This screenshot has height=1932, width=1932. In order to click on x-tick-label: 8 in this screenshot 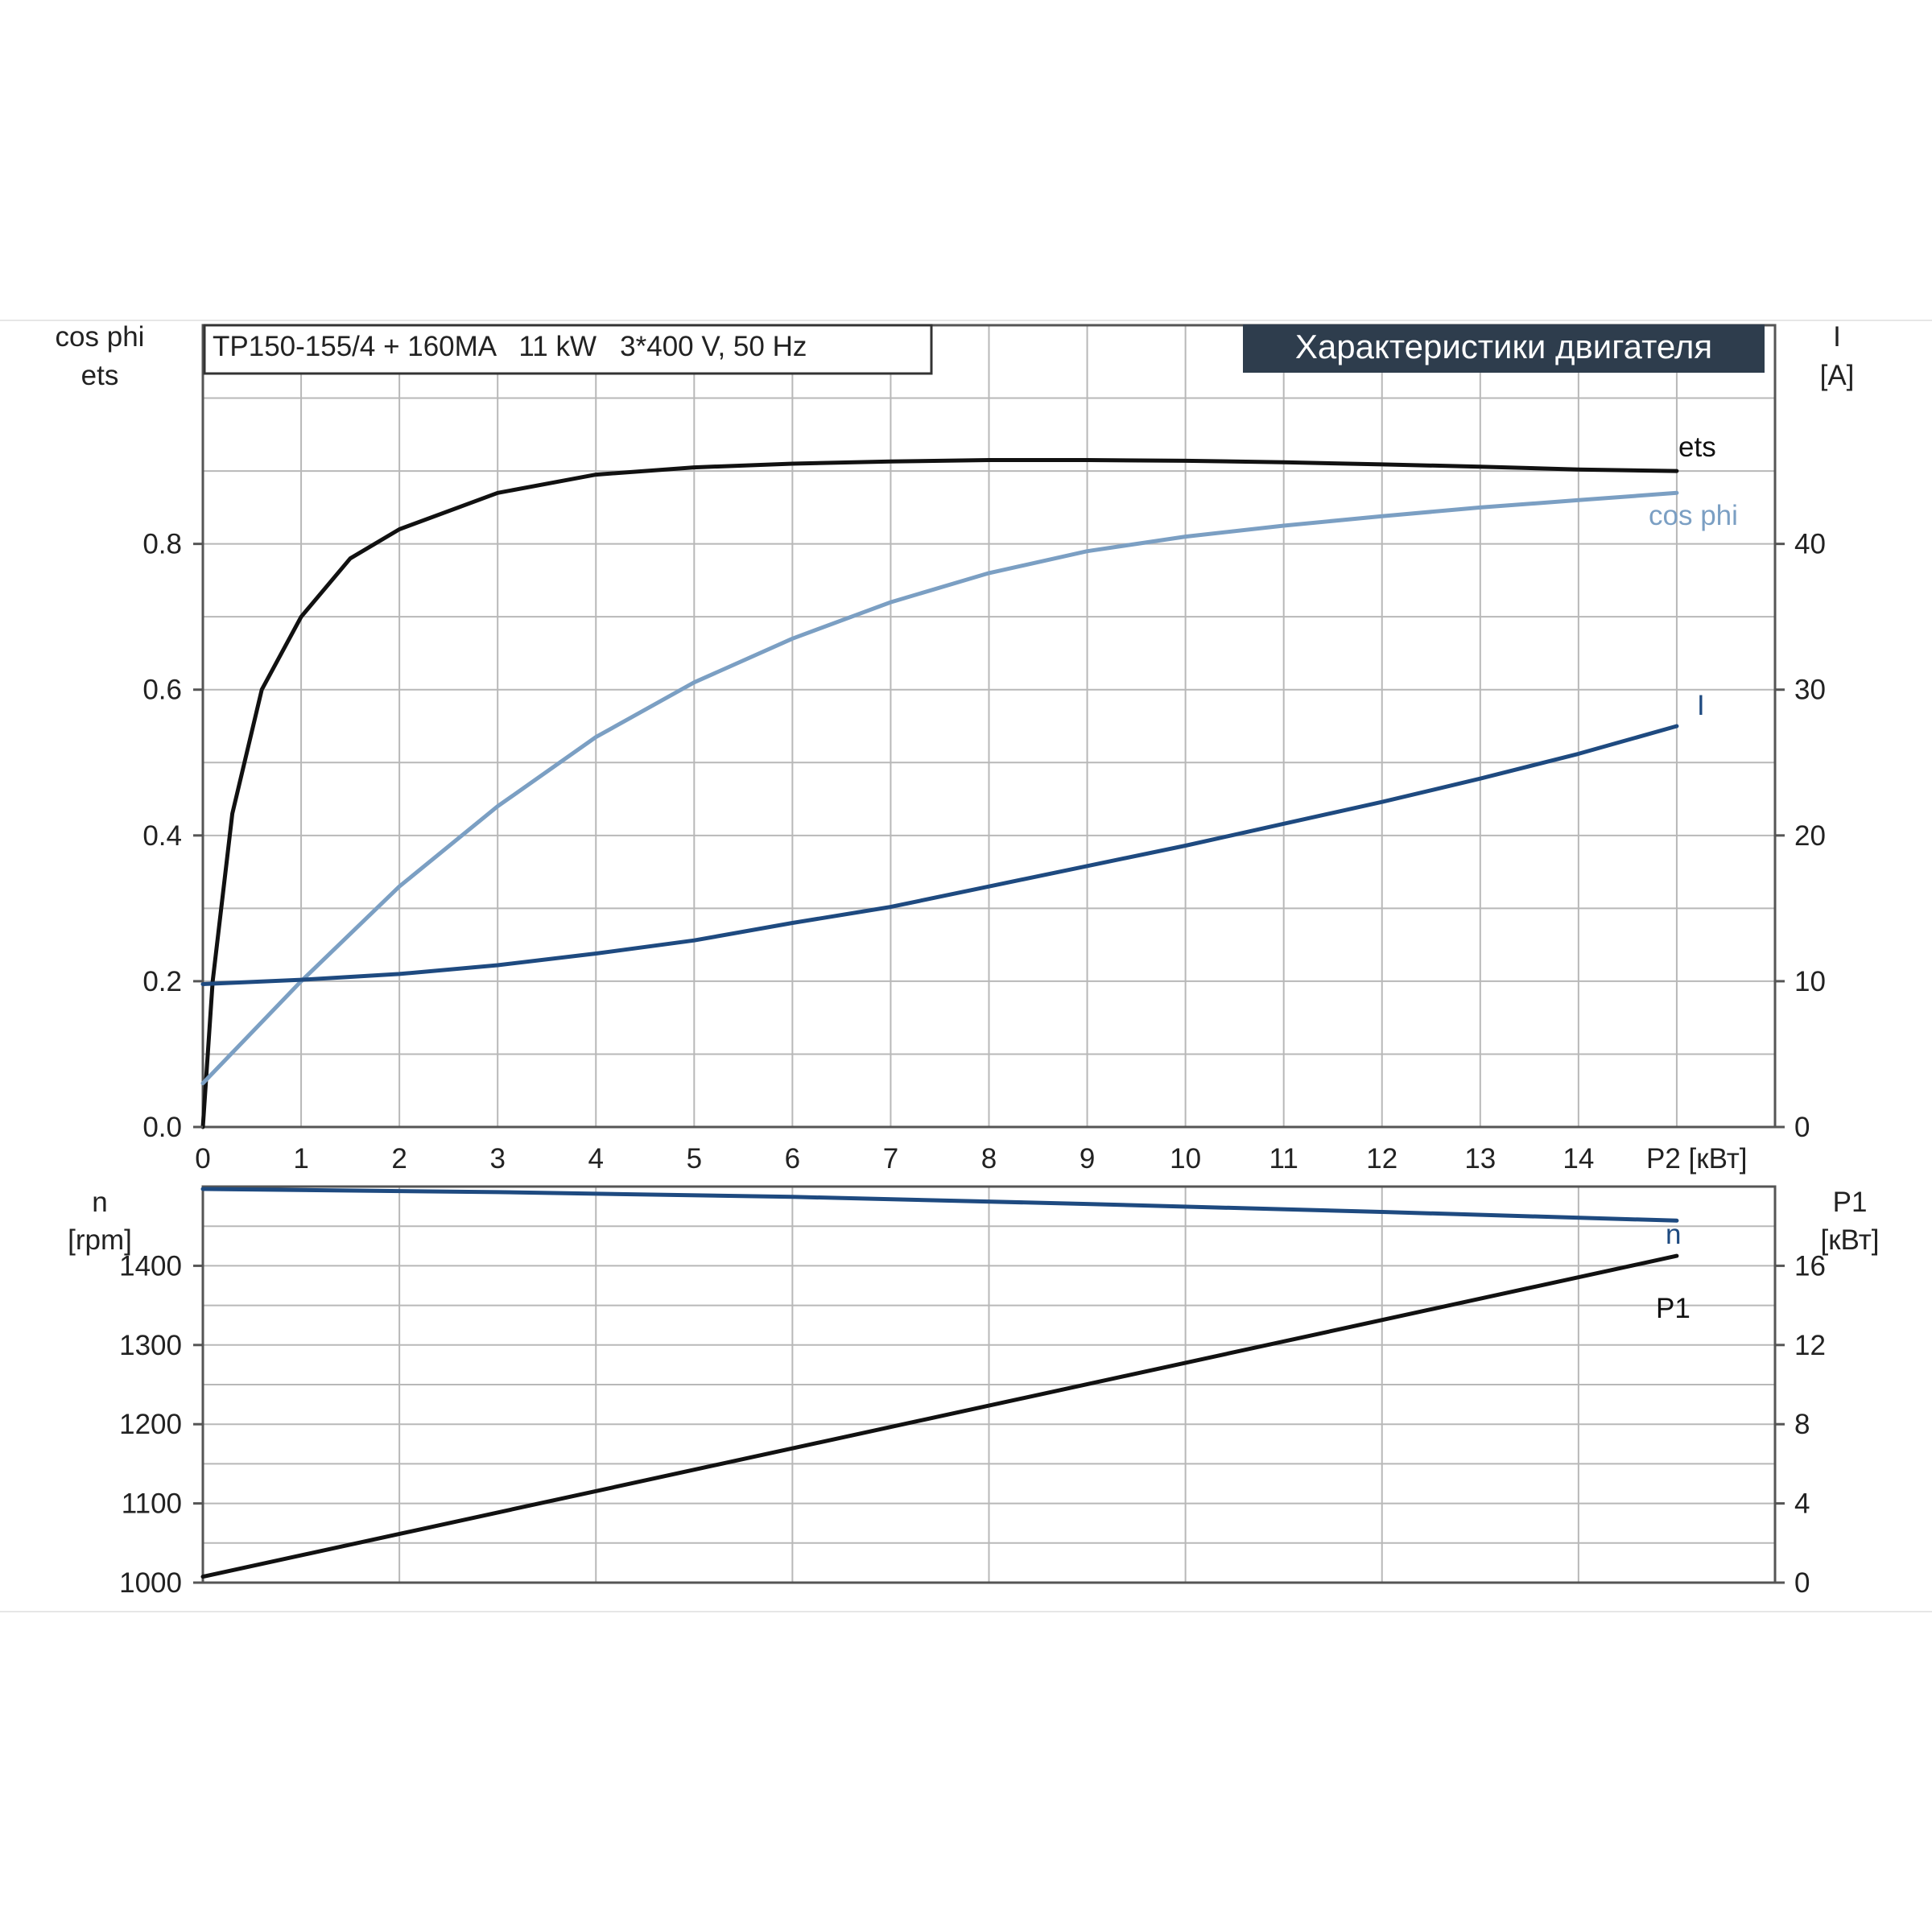, I will do `click(989, 1158)`.